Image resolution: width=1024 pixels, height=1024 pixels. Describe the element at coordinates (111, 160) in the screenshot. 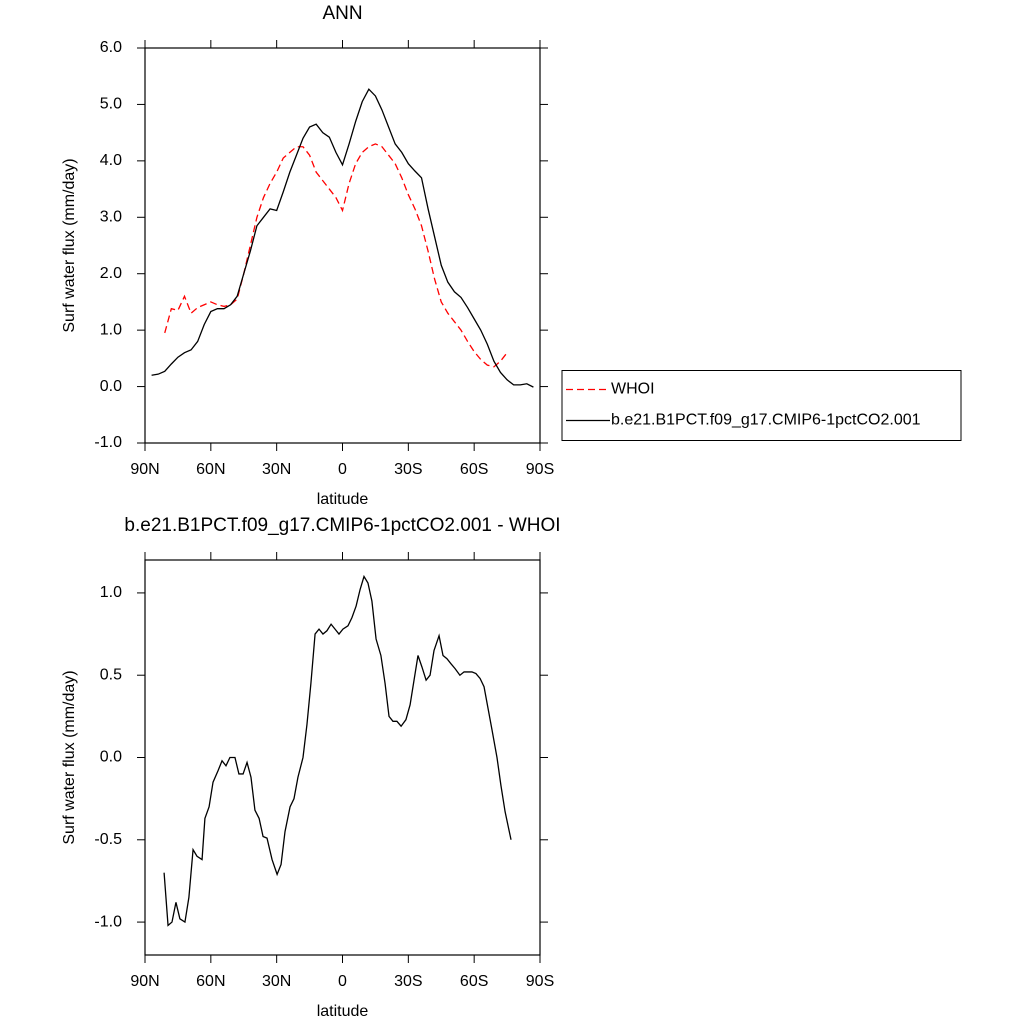

I see `y-tick-label: 4.0` at that location.